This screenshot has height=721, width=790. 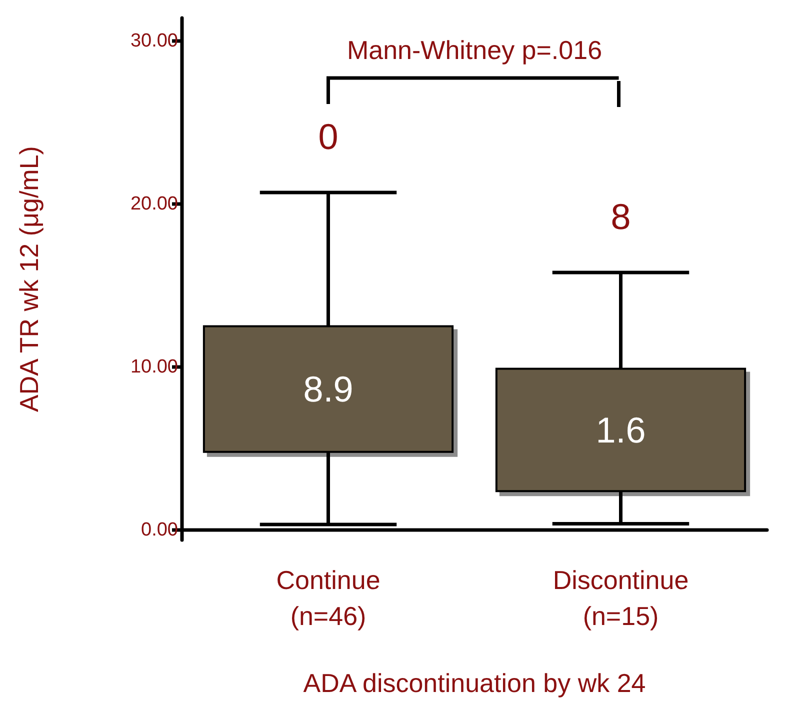 What do you see at coordinates (328, 598) in the screenshot?
I see `x-tick-label: Continue (n=46)` at bounding box center [328, 598].